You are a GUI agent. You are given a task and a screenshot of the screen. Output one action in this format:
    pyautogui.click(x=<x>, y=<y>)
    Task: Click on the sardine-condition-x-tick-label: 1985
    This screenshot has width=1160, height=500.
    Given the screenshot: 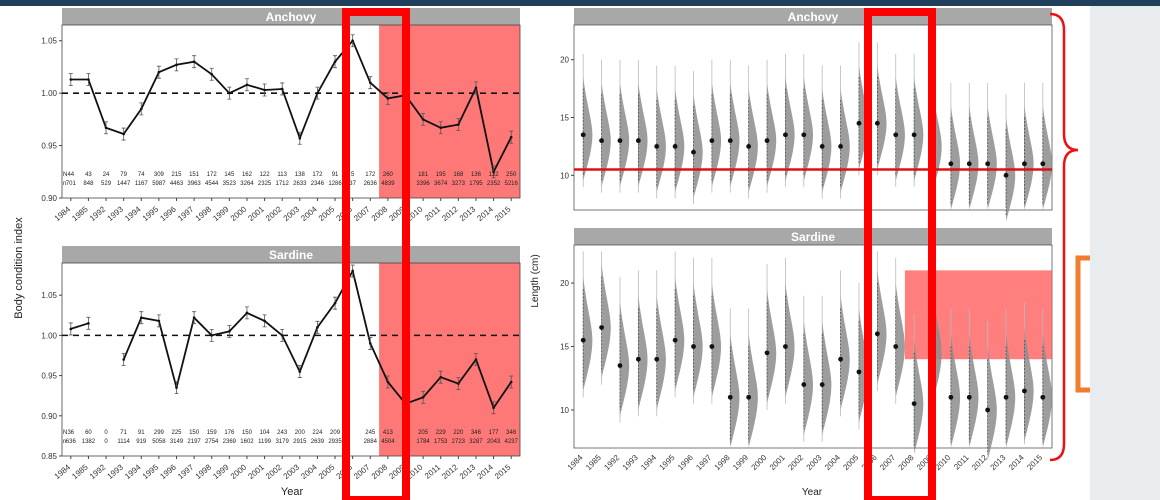 What is the action you would take?
    pyautogui.click(x=80, y=471)
    